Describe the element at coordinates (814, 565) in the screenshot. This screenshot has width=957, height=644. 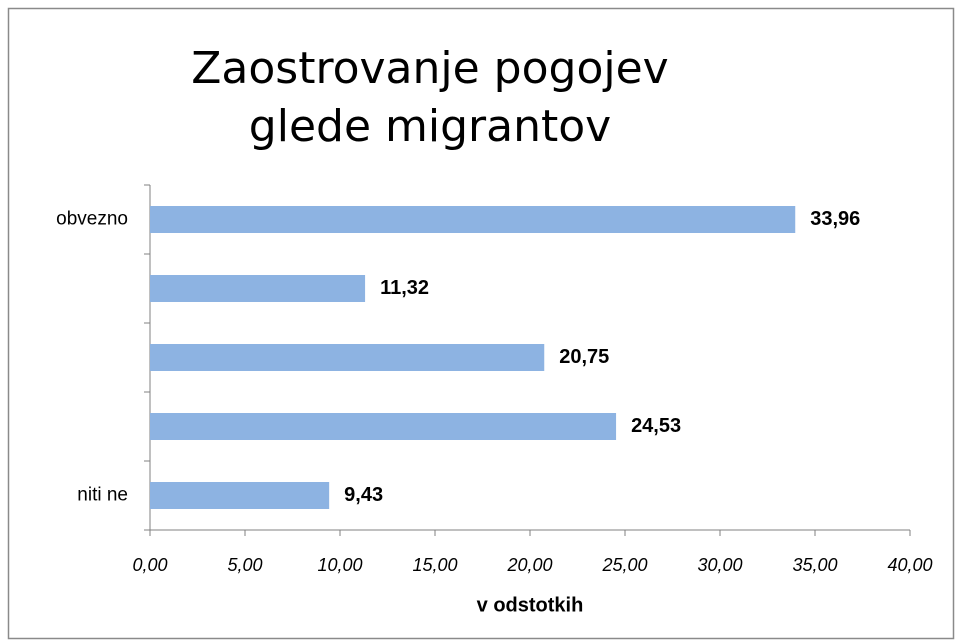
I see `x-tick-label: 35,00` at that location.